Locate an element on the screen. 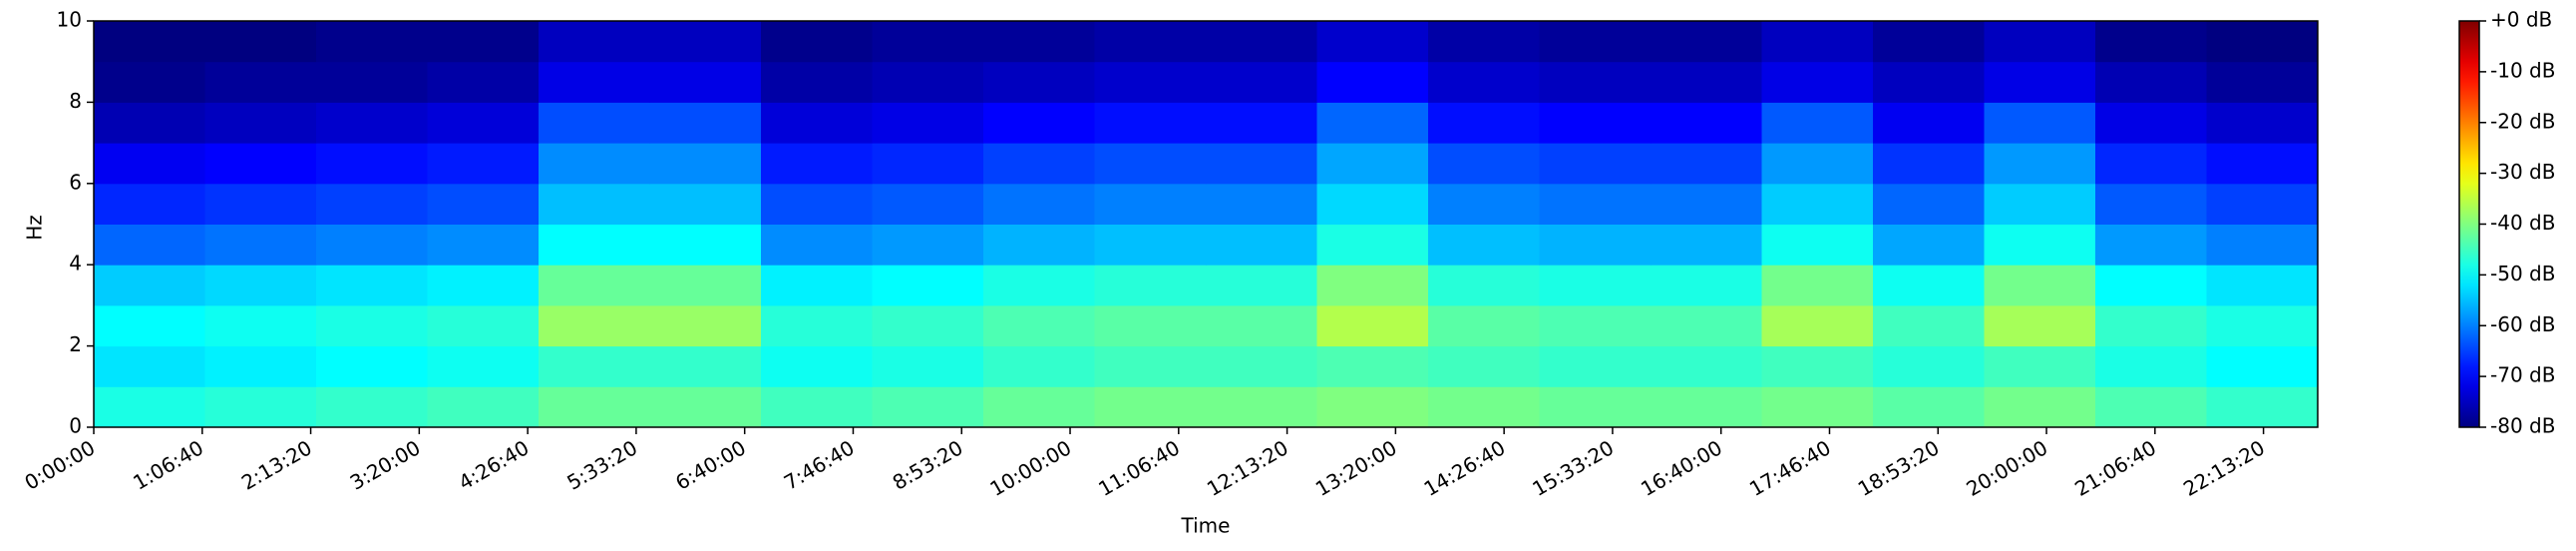 The height and width of the screenshot is (551, 2576). x-tick-label: 15:33:20 is located at coordinates (1573, 468).